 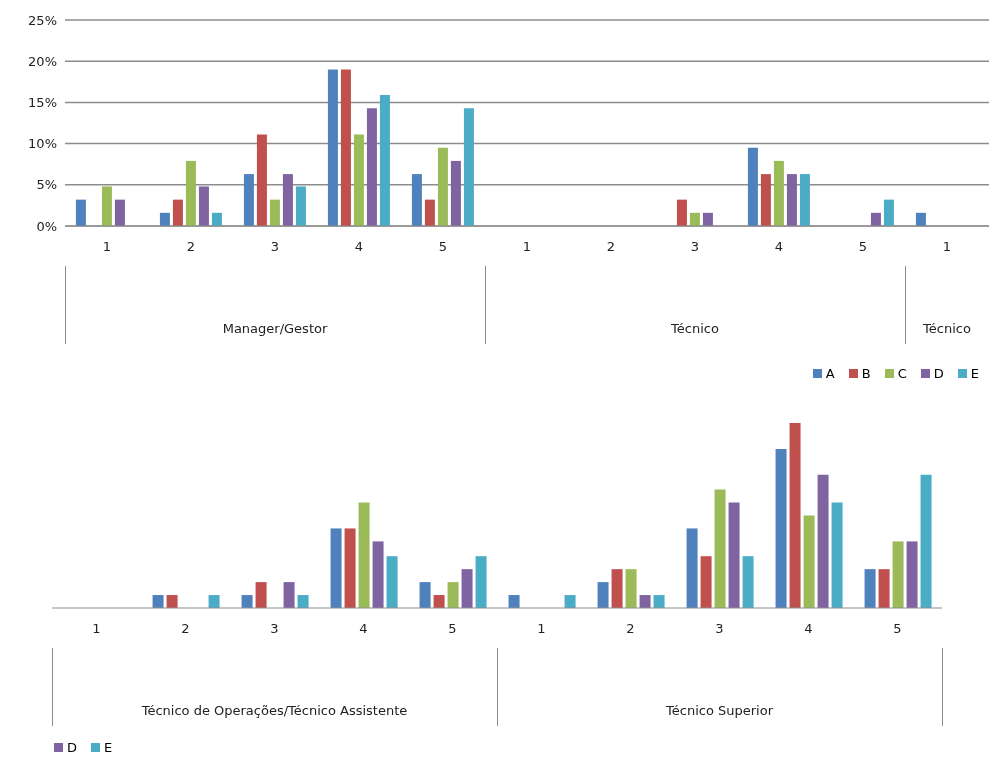 I want to click on y-tick-label: 0%, so click(x=46, y=226).